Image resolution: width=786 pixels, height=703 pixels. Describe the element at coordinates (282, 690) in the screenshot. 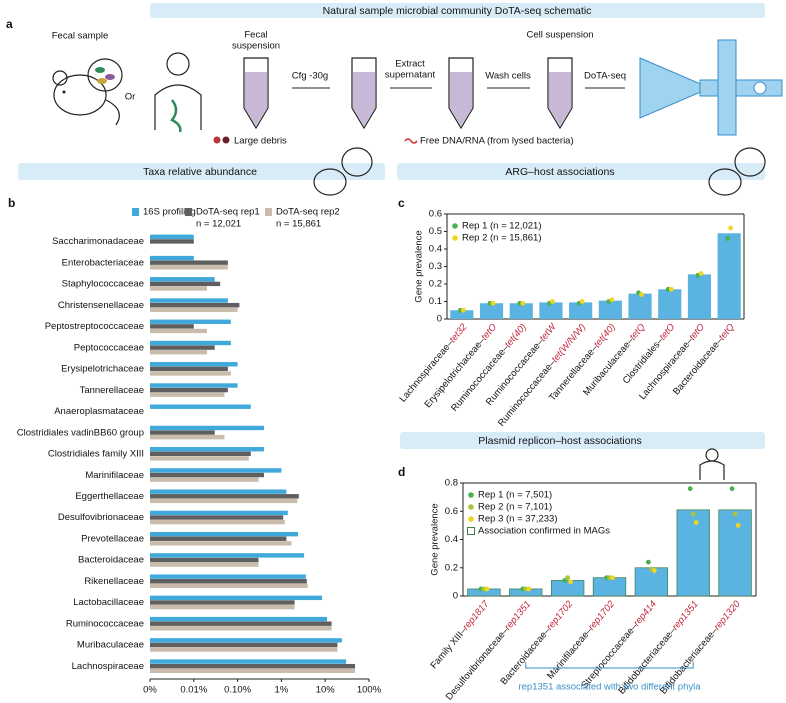

I see `x-tick-label: 1%` at that location.